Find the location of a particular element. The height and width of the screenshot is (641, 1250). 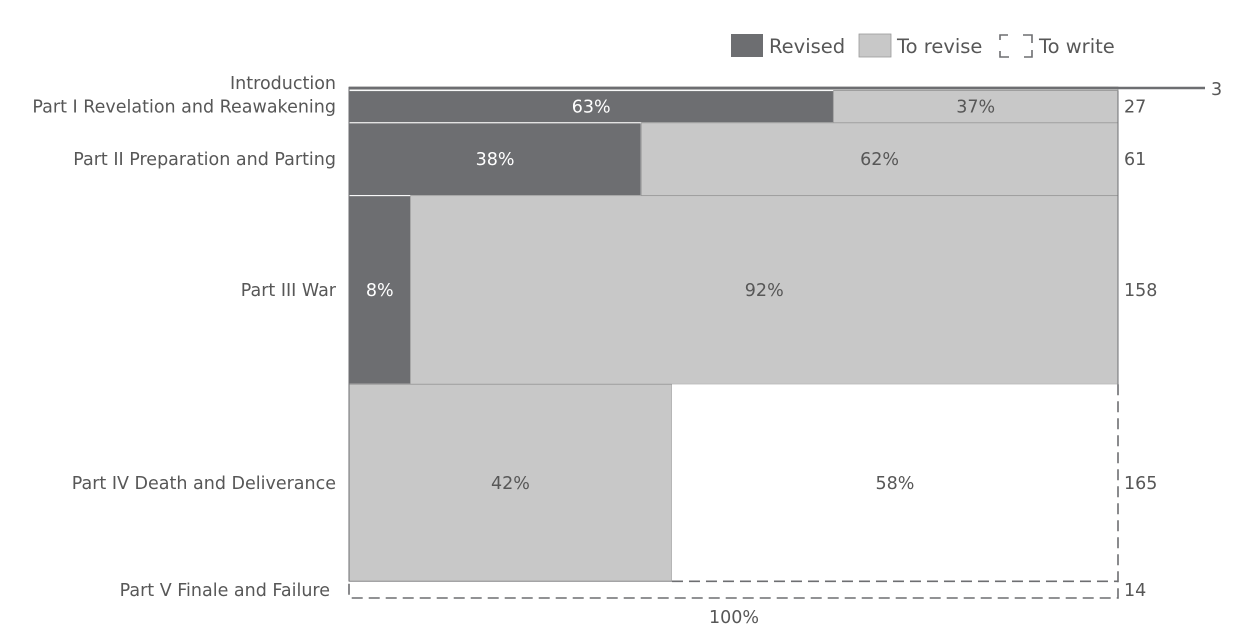

legend-item-to-revise: To revise is located at coordinates (920, 45).